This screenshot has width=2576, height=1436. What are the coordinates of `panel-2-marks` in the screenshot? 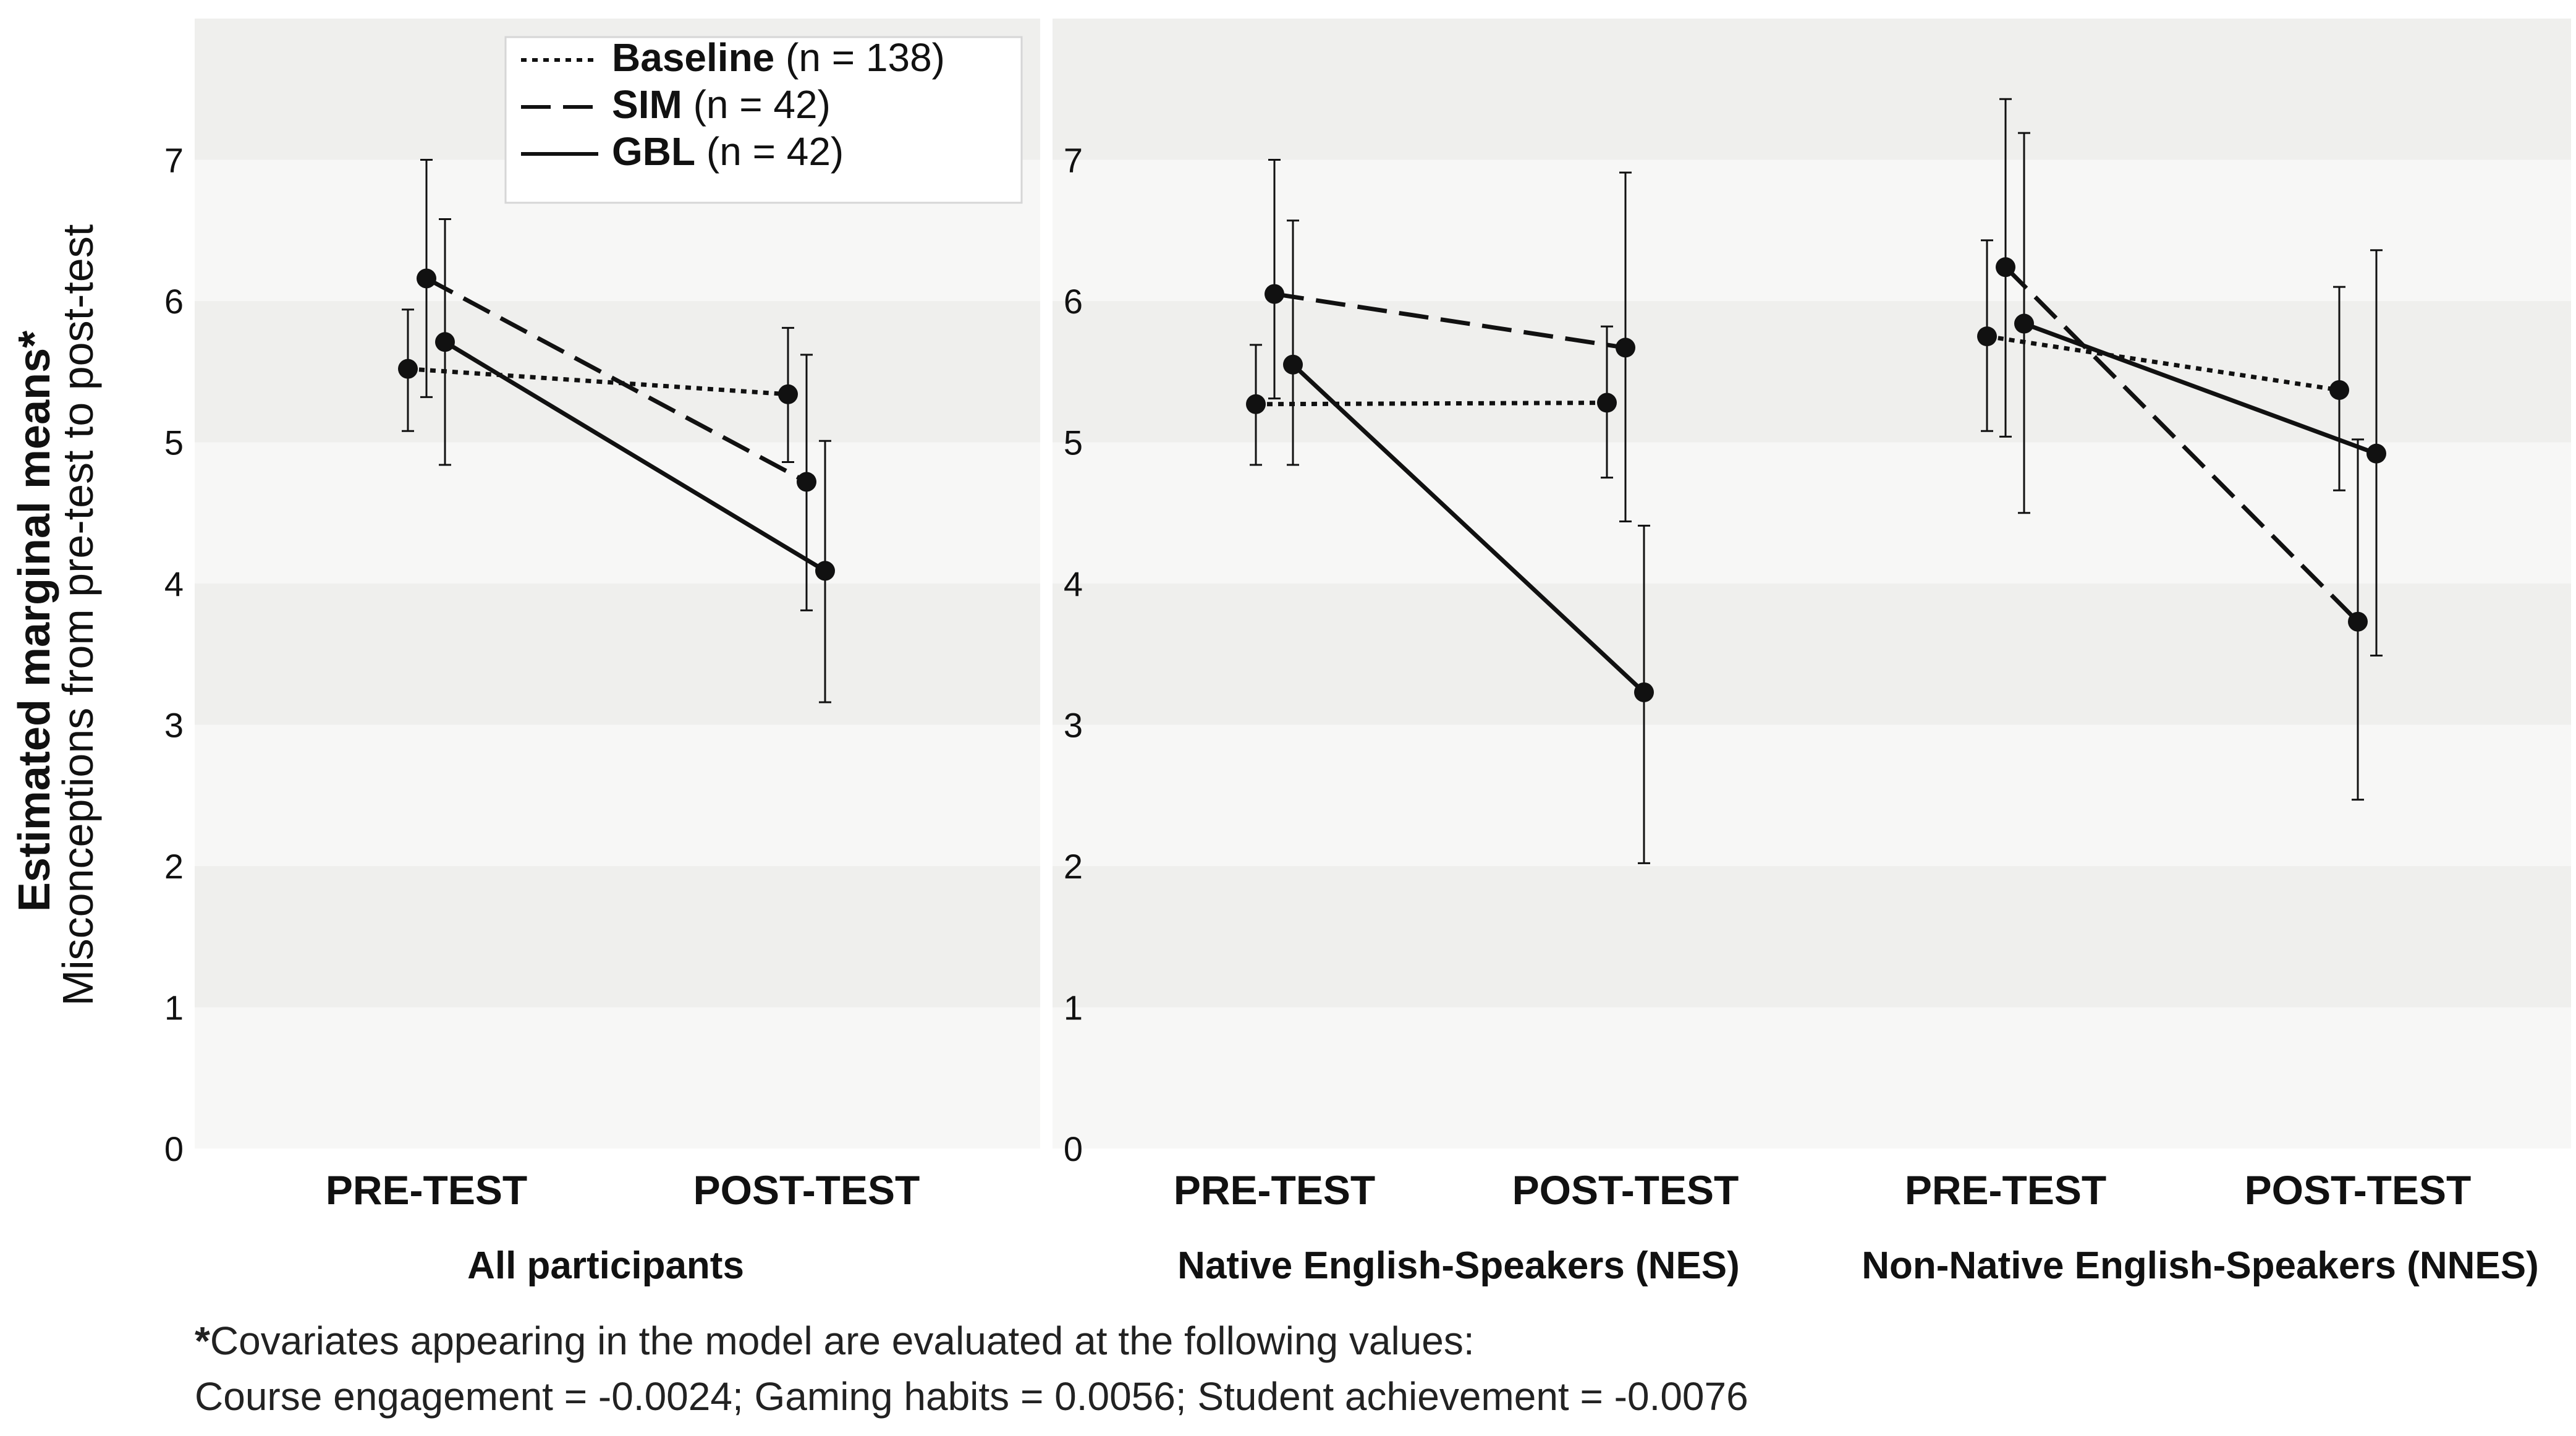 It's located at (1450, 512).